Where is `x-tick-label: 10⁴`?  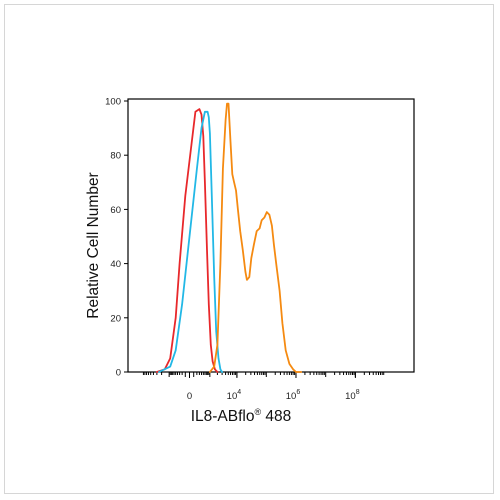 x-tick-label: 10⁴ is located at coordinates (234, 395).